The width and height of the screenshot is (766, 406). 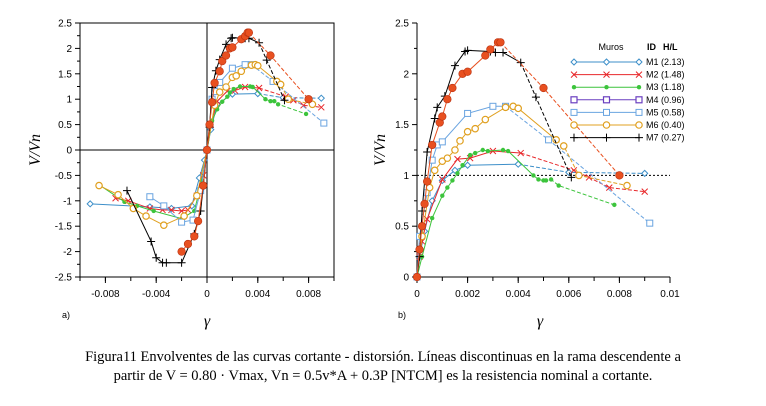 I want to click on series-m-red-filled, so click(x=245, y=142).